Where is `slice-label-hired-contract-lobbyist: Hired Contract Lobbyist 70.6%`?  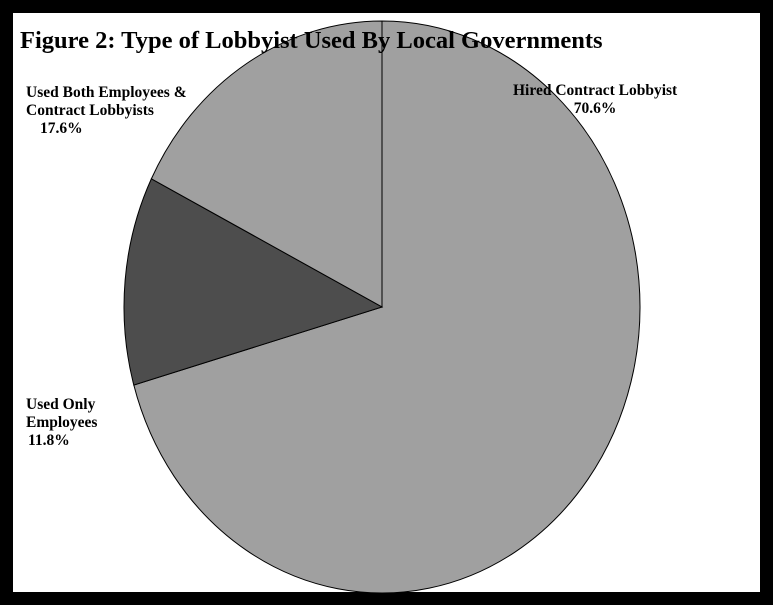 slice-label-hired-contract-lobbyist: Hired Contract Lobbyist 70.6% is located at coordinates (595, 100).